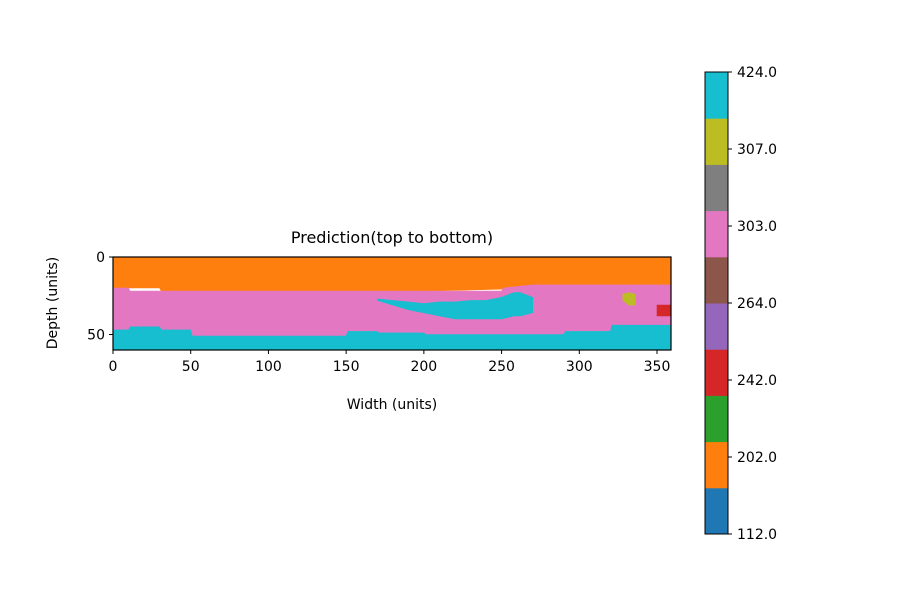  Describe the element at coordinates (757, 381) in the screenshot. I see `colorbar-tick-label: 242.0` at that location.